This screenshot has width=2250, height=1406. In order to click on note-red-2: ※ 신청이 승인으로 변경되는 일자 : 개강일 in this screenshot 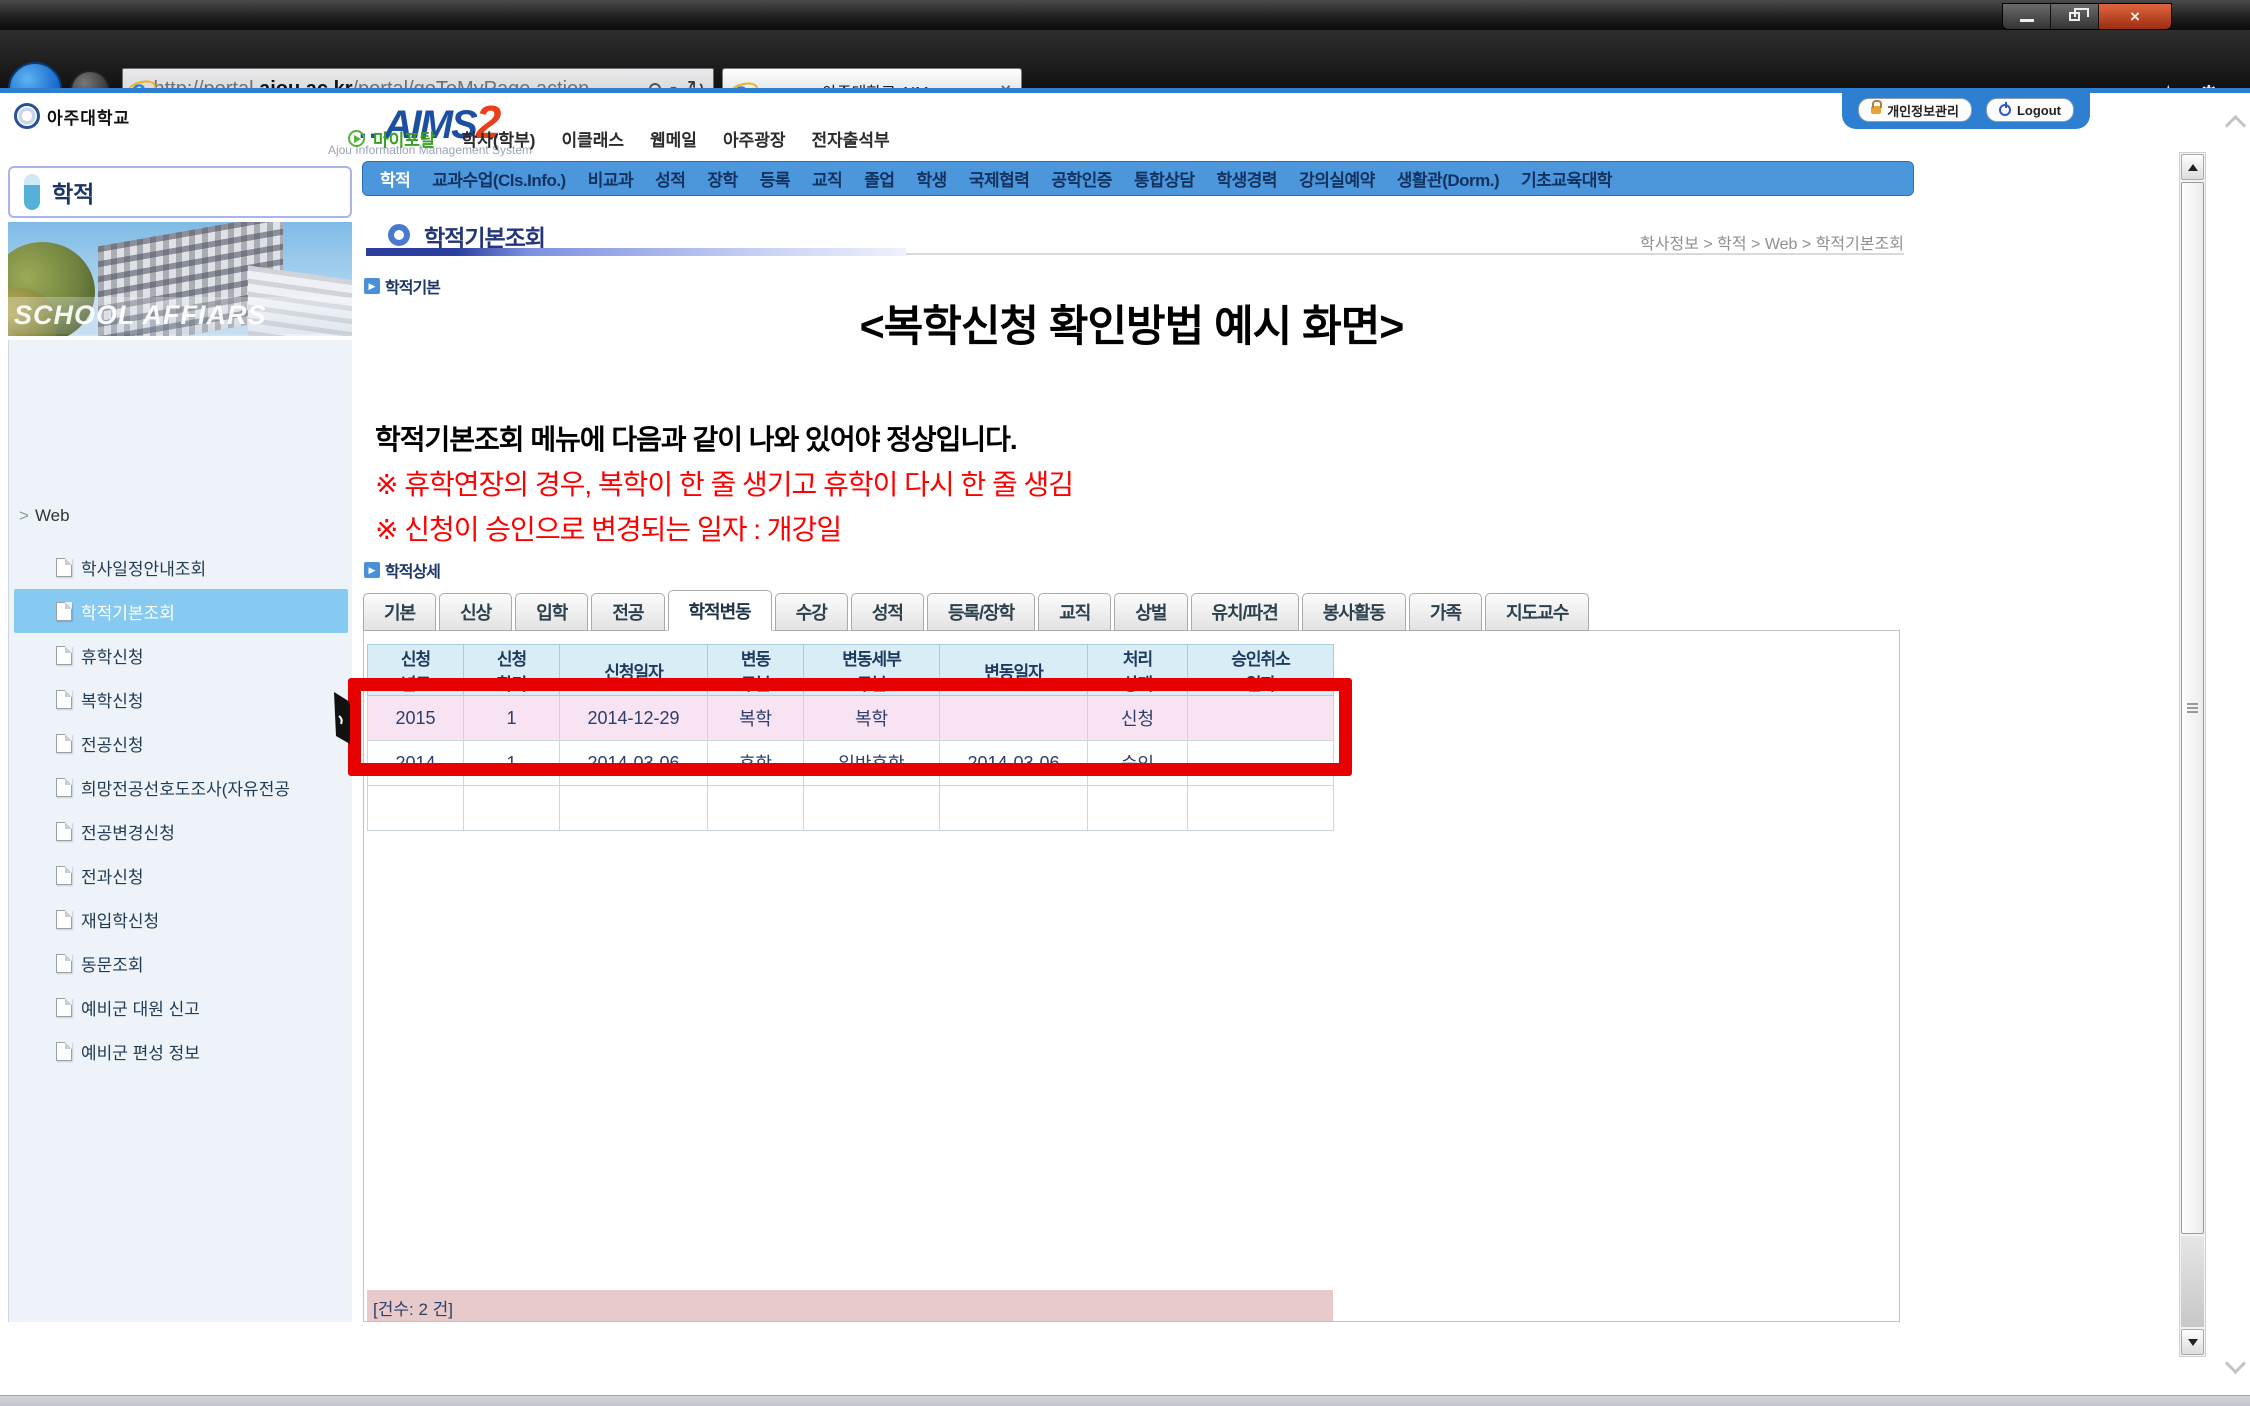, I will do `click(608, 529)`.